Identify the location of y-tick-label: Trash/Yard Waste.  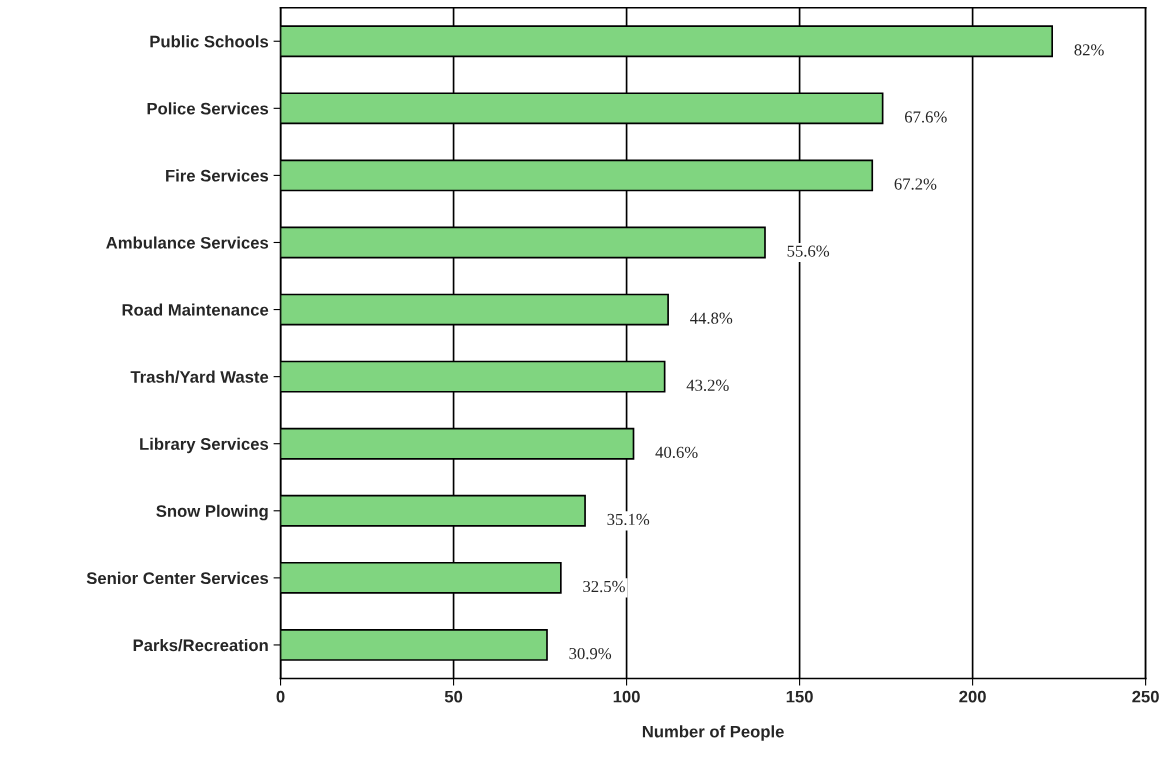
(199, 377).